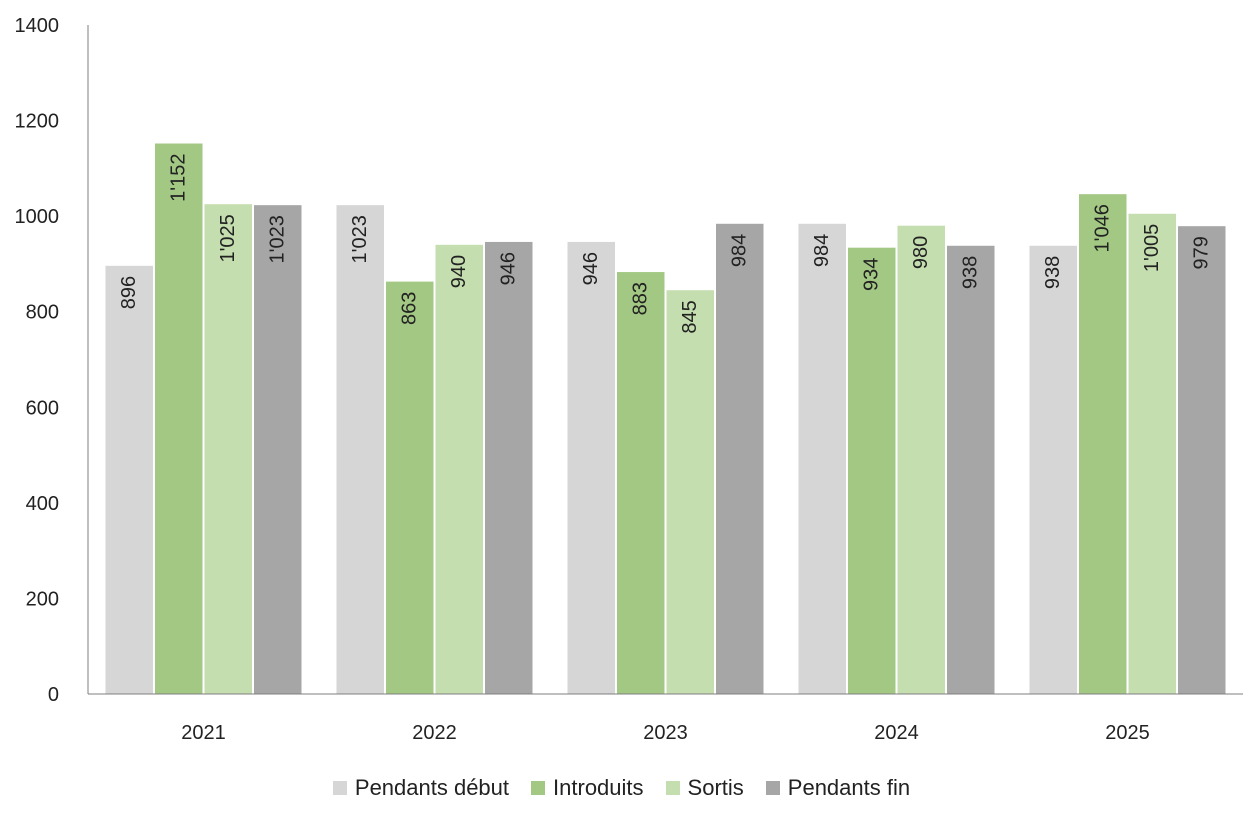 The width and height of the screenshot is (1243, 820). Describe the element at coordinates (42, 408) in the screenshot. I see `y-tick-label: 600` at that location.